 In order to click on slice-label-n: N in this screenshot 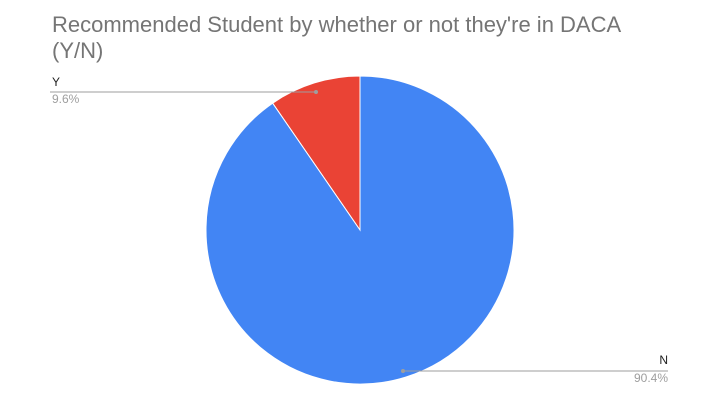, I will do `click(663, 360)`.